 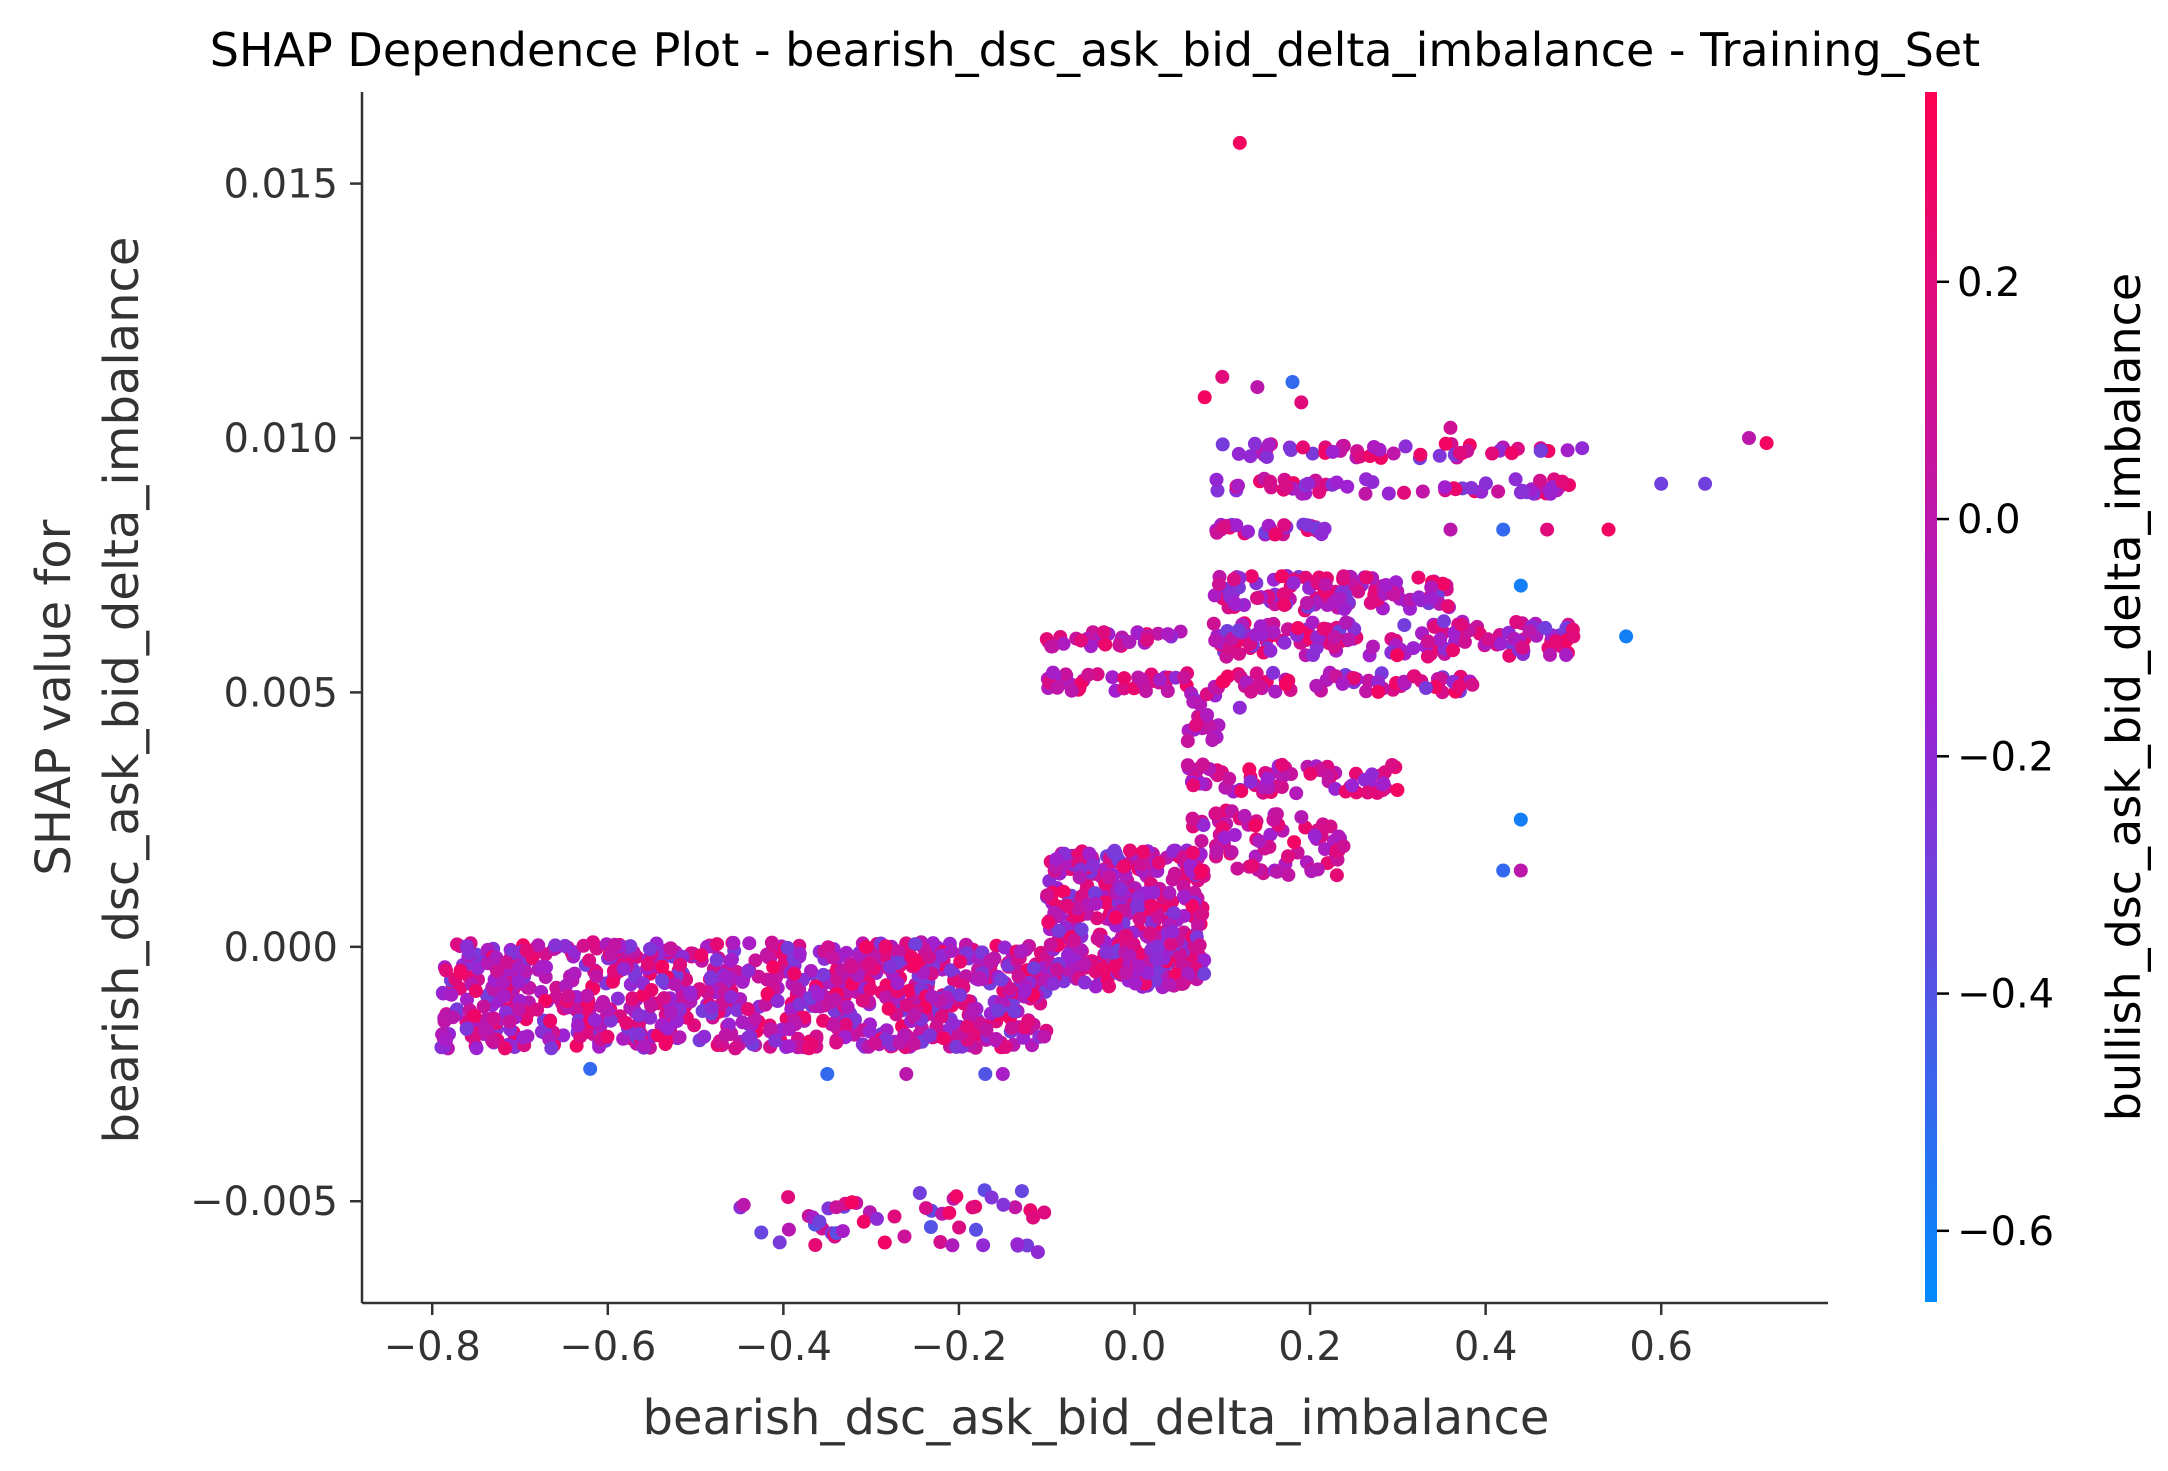 I want to click on x-axis-label: bearish_dsc_ask_bid_delta_imbalance, so click(x=1096, y=1418).